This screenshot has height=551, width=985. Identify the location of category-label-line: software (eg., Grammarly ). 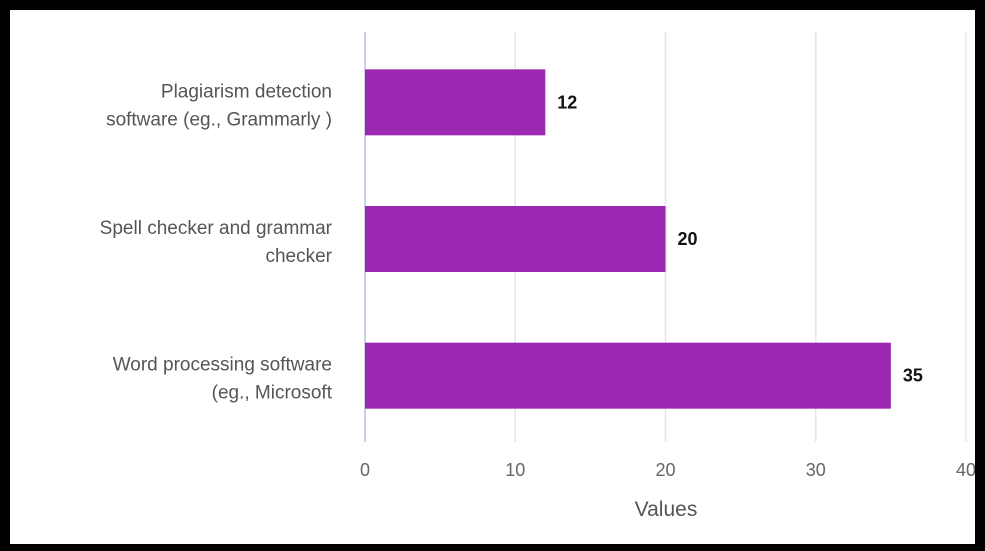
(219, 119).